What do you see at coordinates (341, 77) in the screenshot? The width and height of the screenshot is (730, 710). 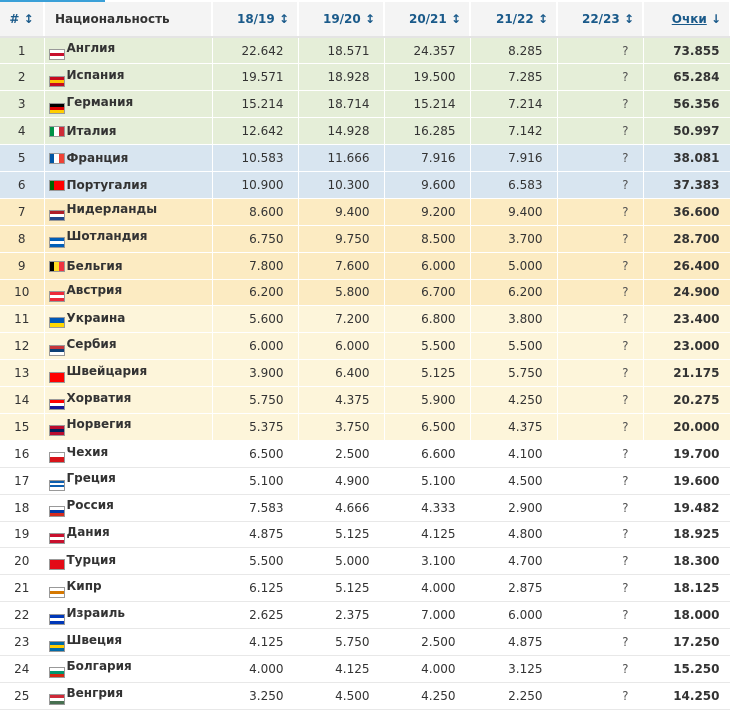 I see `season-value: 18.928` at bounding box center [341, 77].